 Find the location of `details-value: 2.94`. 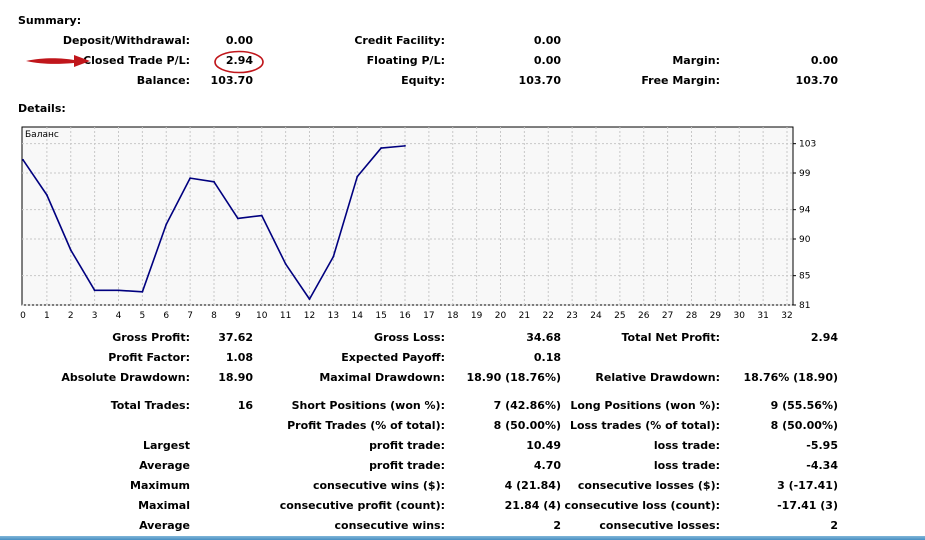

details-value: 2.94 is located at coordinates (824, 337).